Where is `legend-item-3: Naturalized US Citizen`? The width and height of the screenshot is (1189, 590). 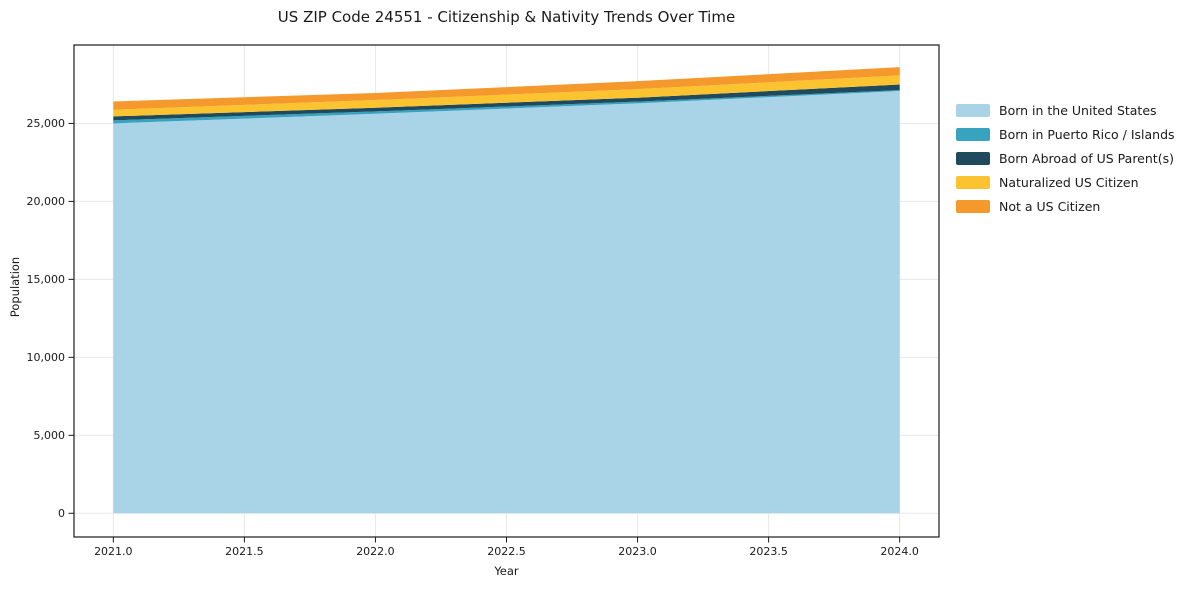
legend-item-3: Naturalized US Citizen is located at coordinates (1065, 182).